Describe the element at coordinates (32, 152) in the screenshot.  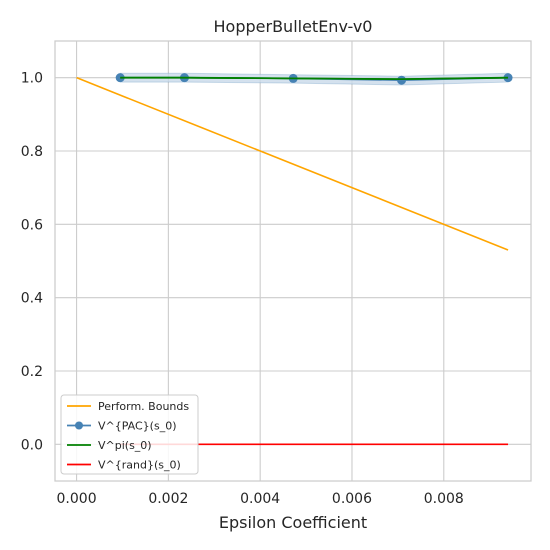
I see `y-tick-label: 0.8` at that location.